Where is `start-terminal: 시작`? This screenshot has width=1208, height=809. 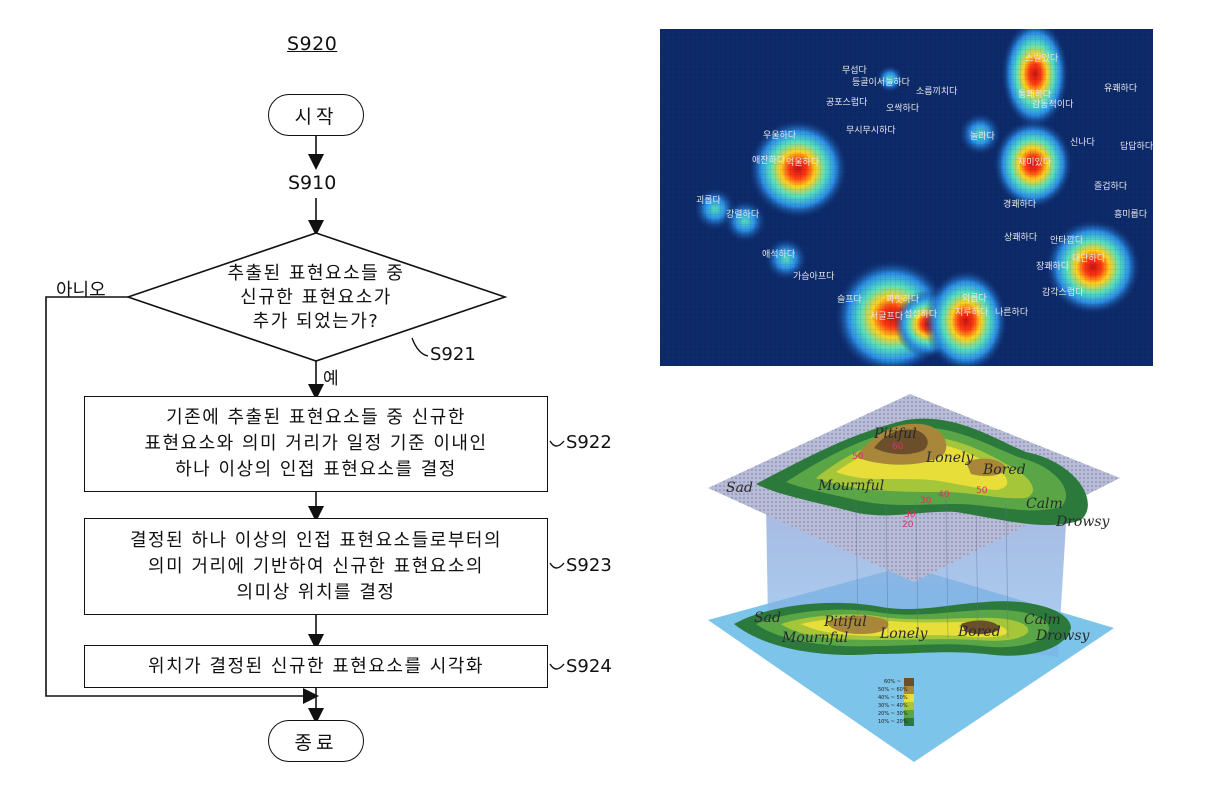
start-terminal: 시작 is located at coordinates (316, 115).